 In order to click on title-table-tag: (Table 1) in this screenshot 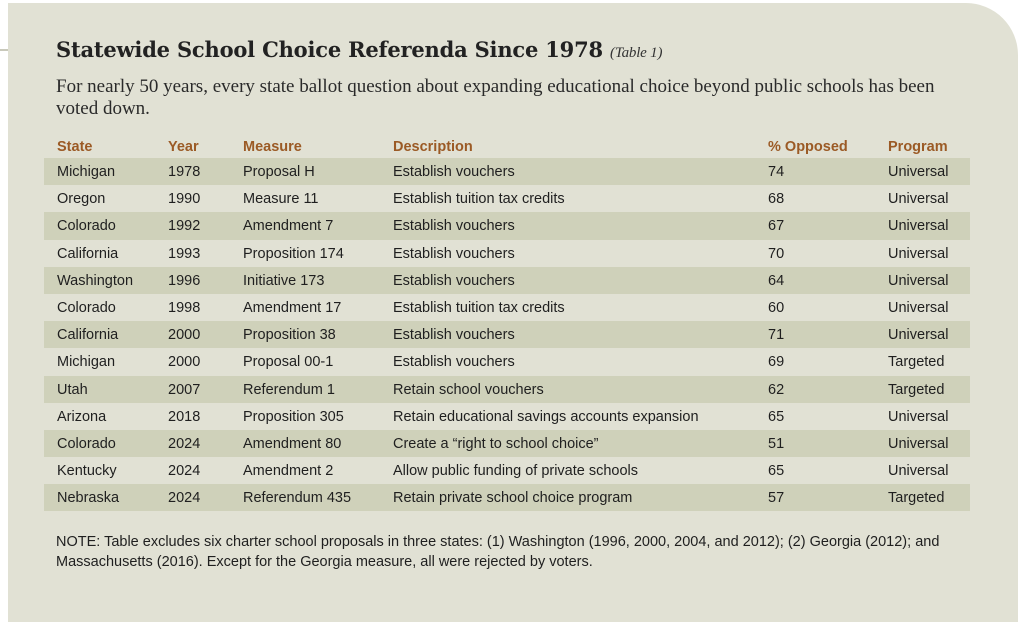, I will do `click(636, 53)`.